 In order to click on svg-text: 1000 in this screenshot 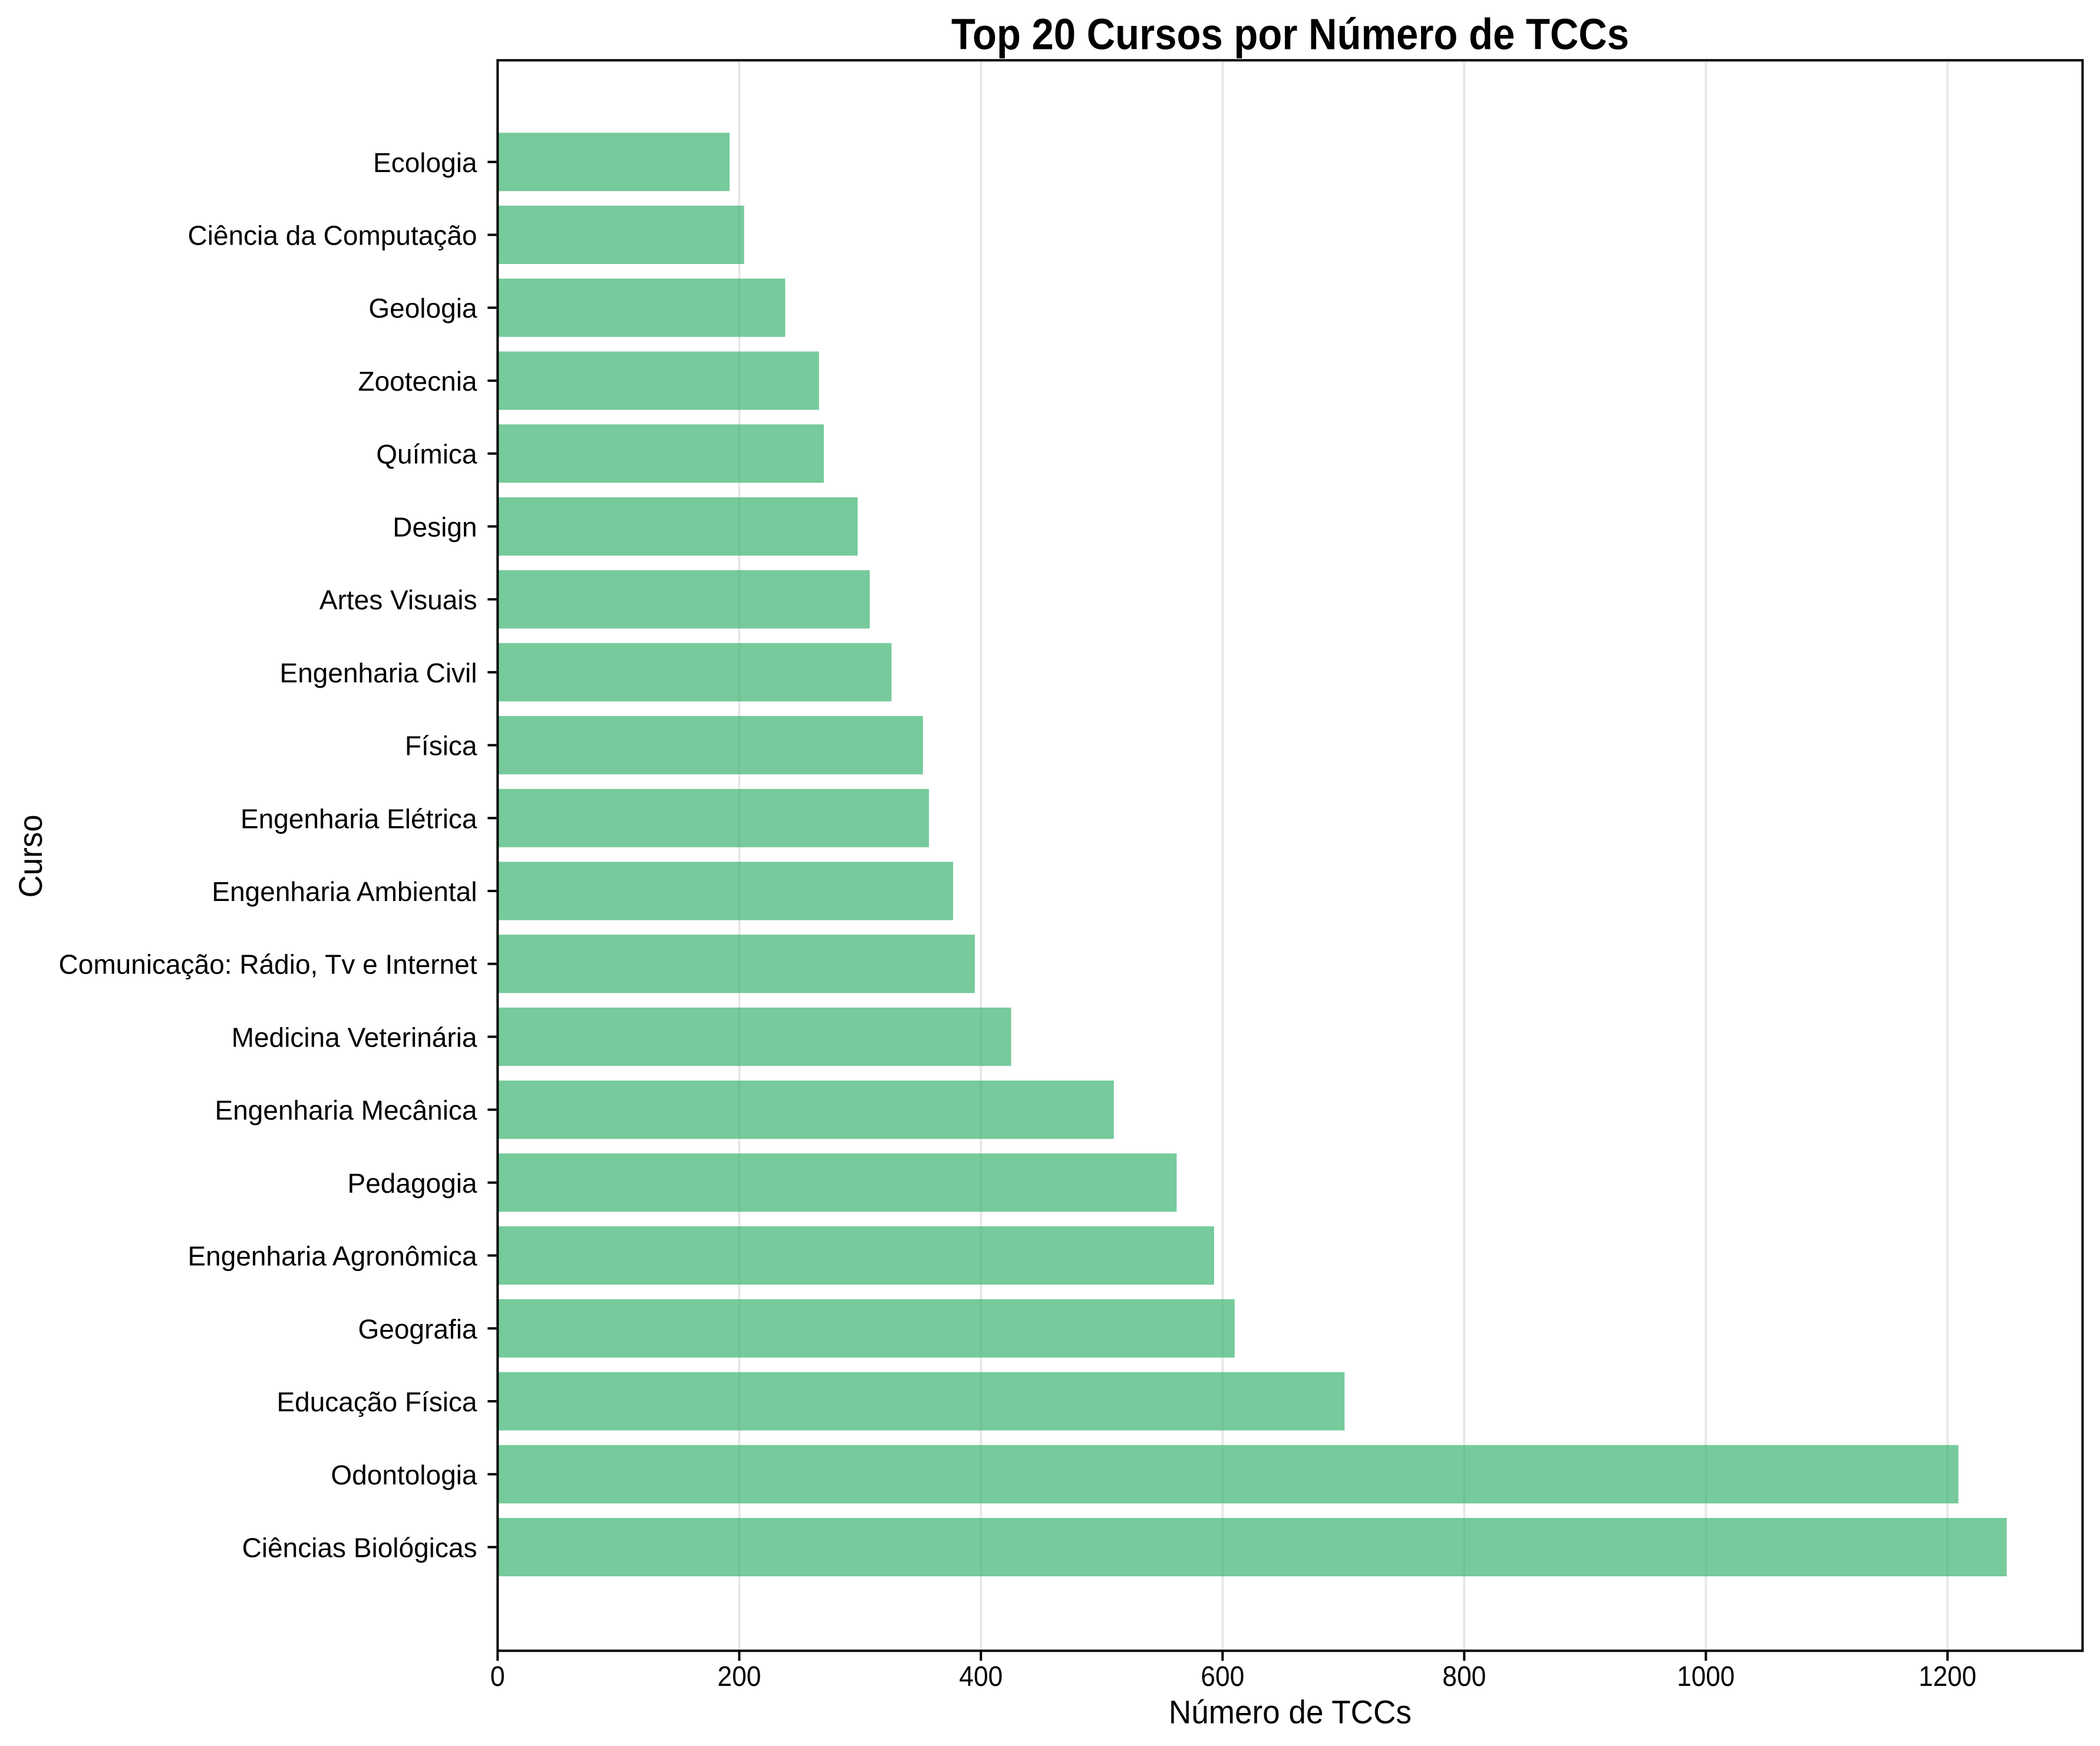, I will do `click(1706, 1676)`.